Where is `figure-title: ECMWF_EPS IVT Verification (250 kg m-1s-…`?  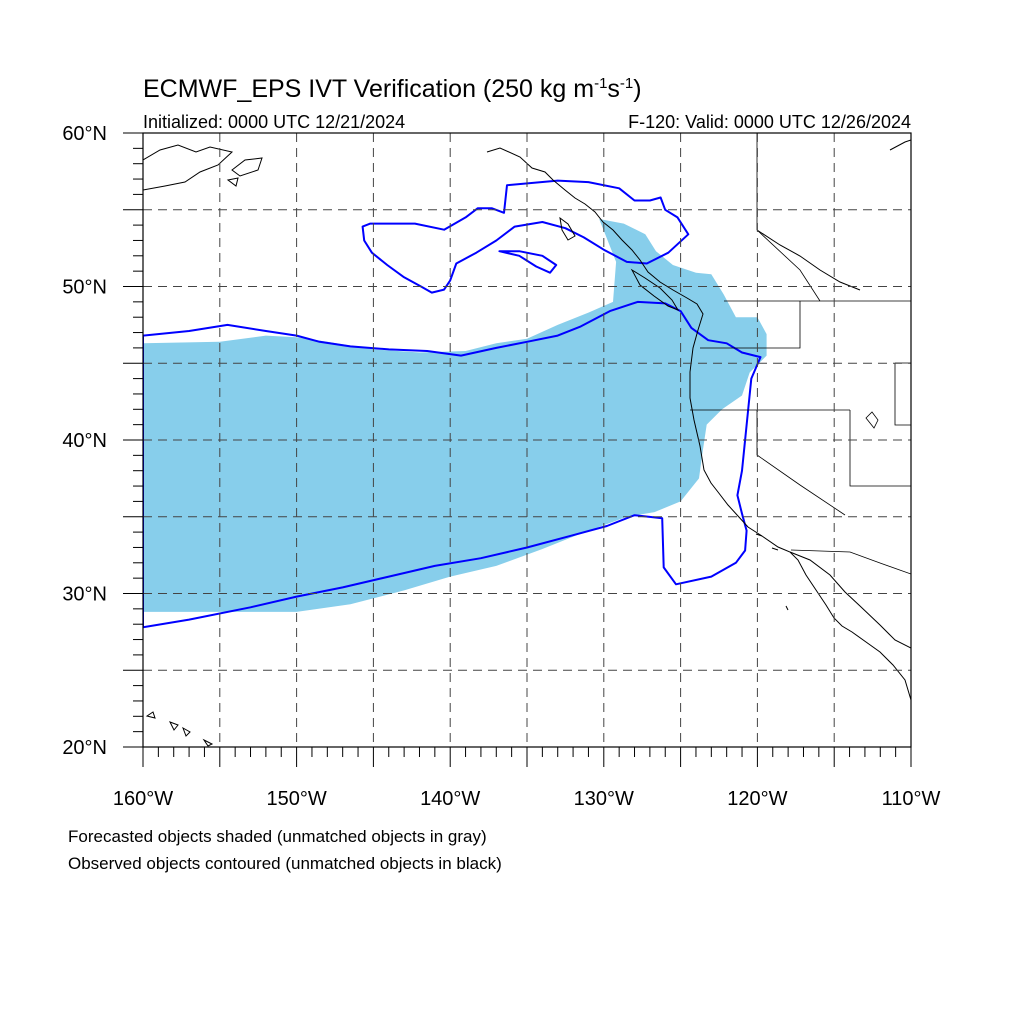 figure-title: ECMWF_EPS IVT Verification (250 kg m-1s-… is located at coordinates (392, 89).